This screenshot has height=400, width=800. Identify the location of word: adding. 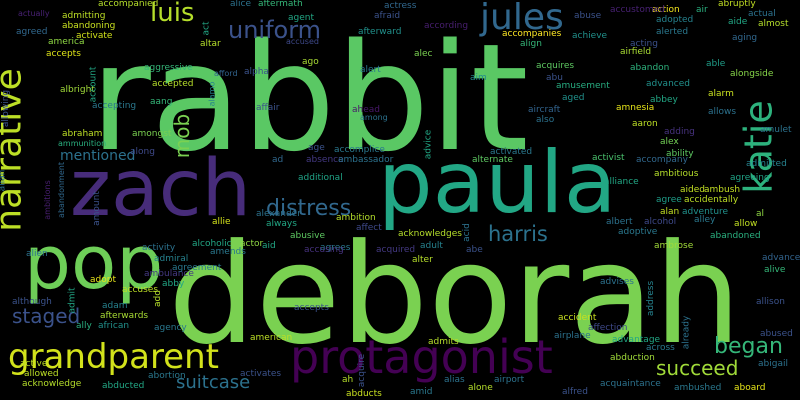
(679, 132).